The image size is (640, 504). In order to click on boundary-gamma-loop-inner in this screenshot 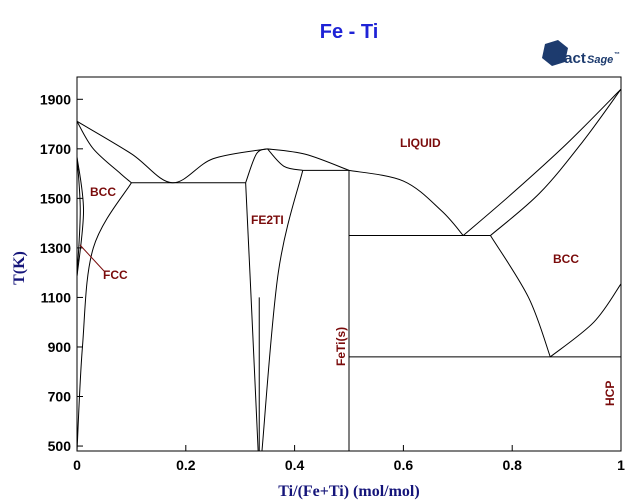, I will do `click(78, 216)`.